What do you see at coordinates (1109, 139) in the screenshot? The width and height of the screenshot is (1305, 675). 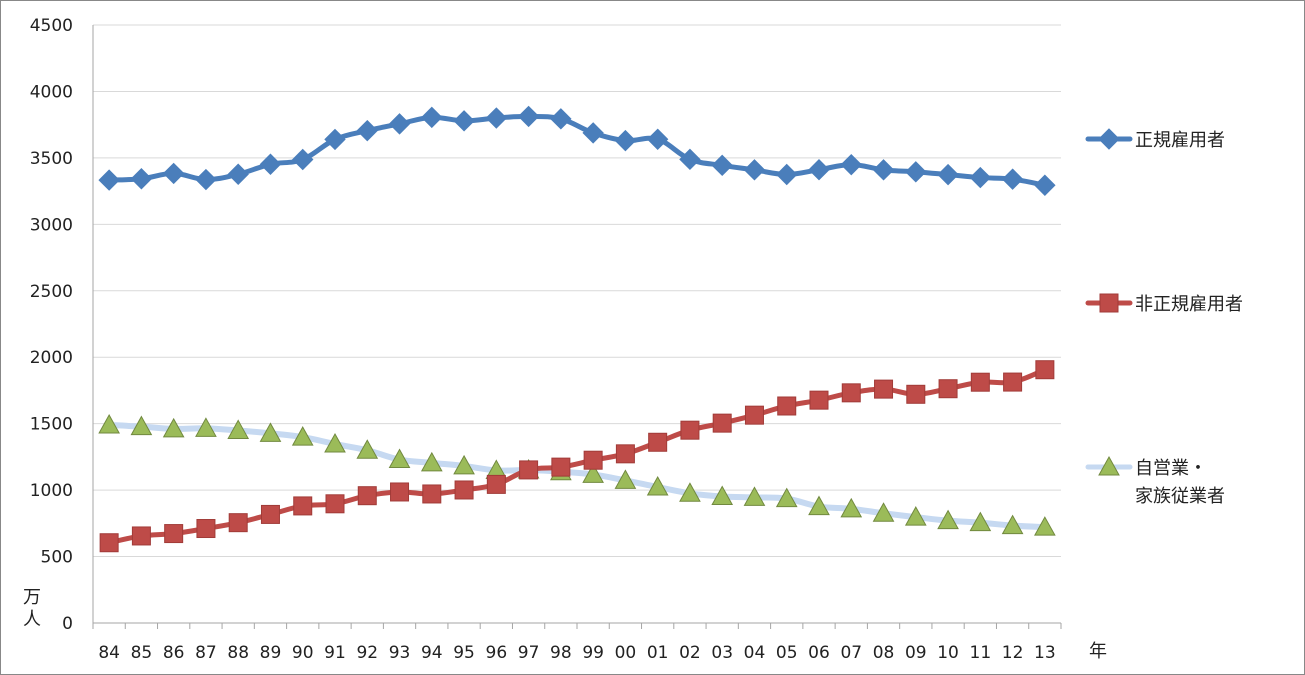 I see `legend-marker` at bounding box center [1109, 139].